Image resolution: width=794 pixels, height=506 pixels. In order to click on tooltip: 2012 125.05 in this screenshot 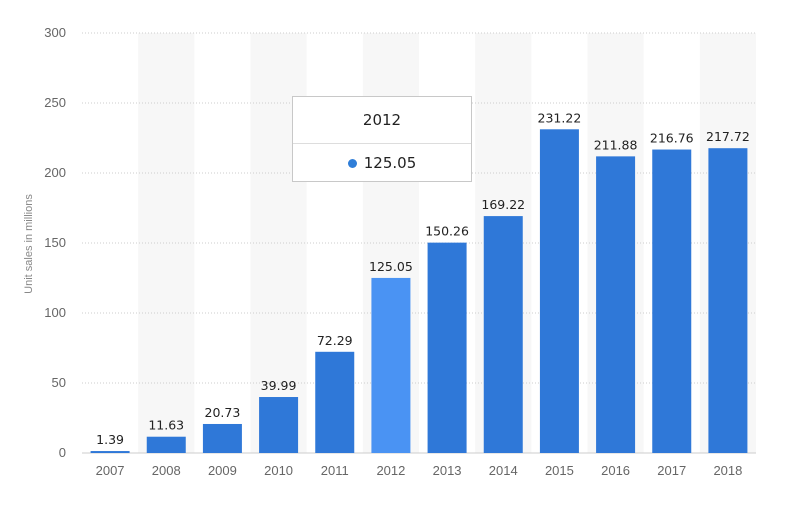, I will do `click(382, 139)`.